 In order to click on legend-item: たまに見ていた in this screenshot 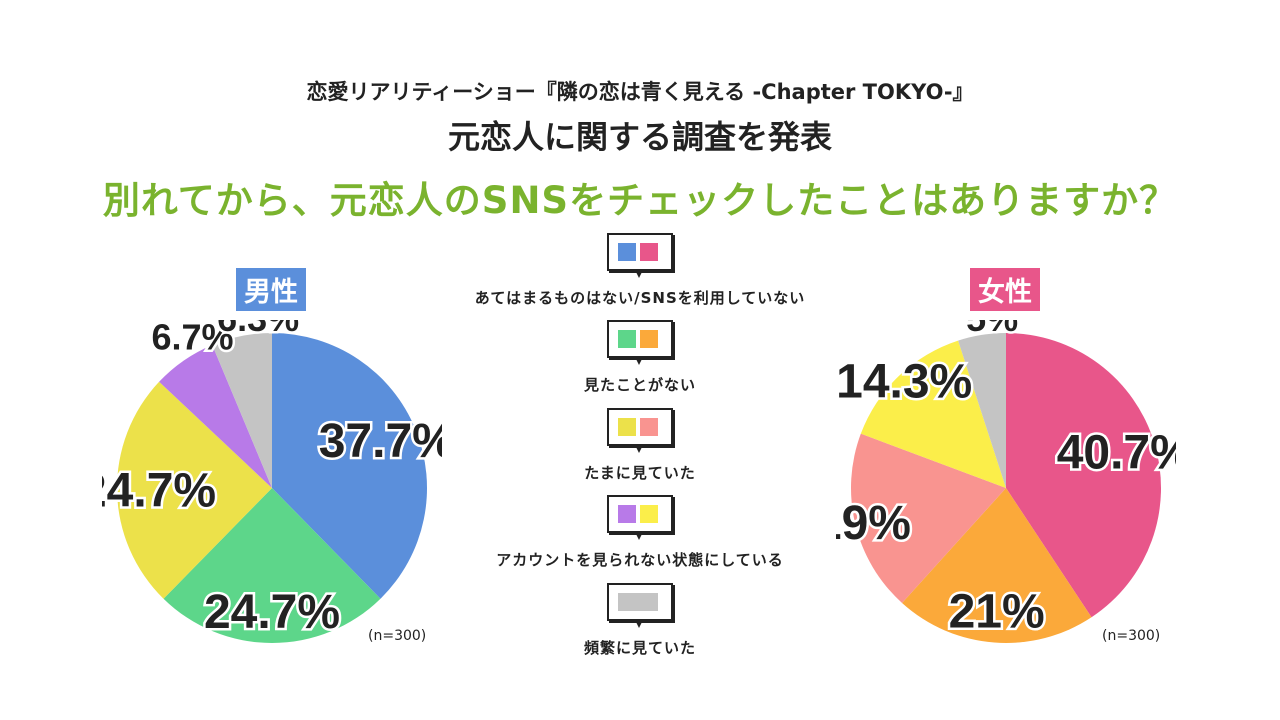, I will do `click(640, 445)`.